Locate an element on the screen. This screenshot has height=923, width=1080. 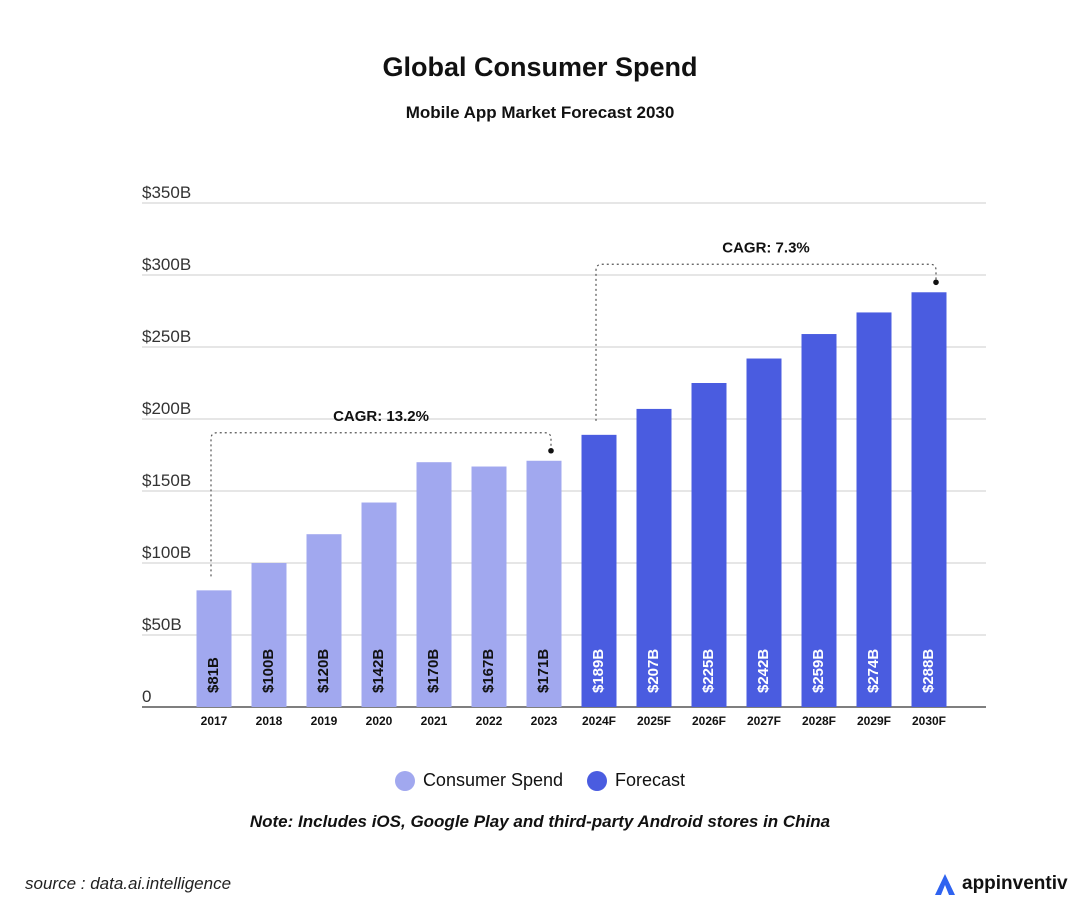
x-tick-label: 2021 is located at coordinates (434, 721).